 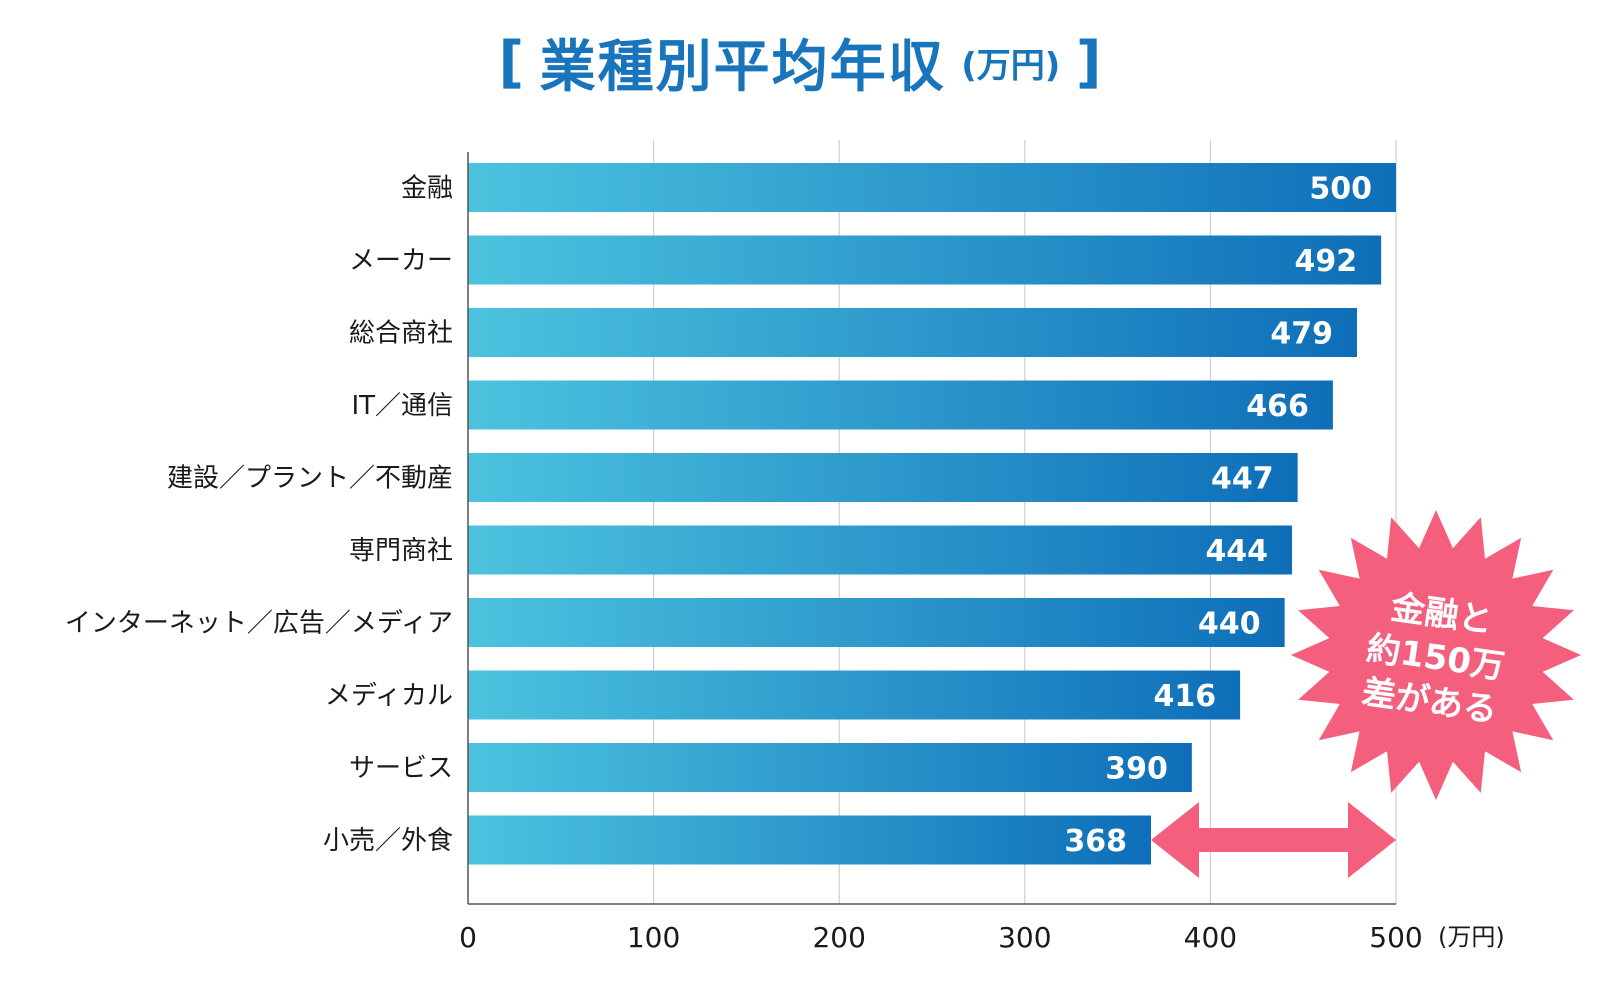 What do you see at coordinates (402, 406) in the screenshot?
I see `category-label-3: IT／通信` at bounding box center [402, 406].